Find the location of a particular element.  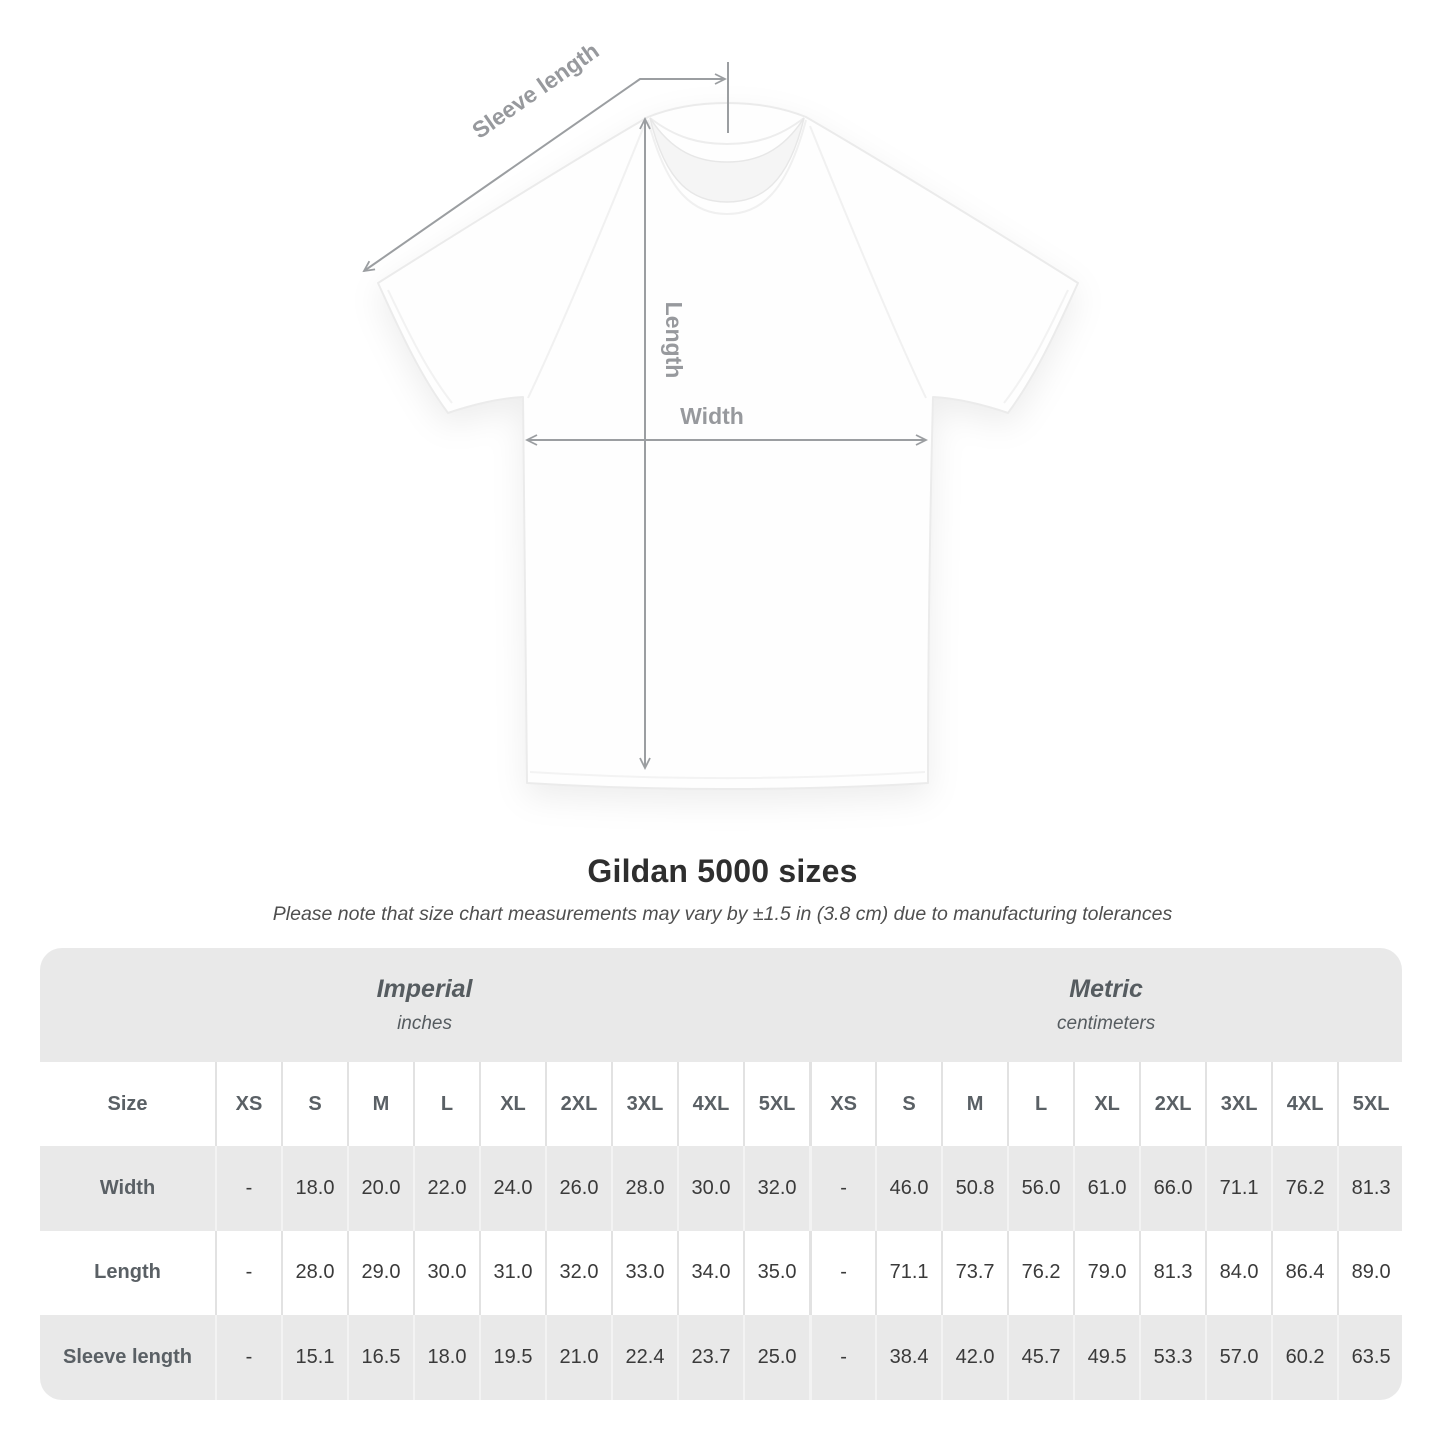

cell: 30.0 is located at coordinates (446, 1273).